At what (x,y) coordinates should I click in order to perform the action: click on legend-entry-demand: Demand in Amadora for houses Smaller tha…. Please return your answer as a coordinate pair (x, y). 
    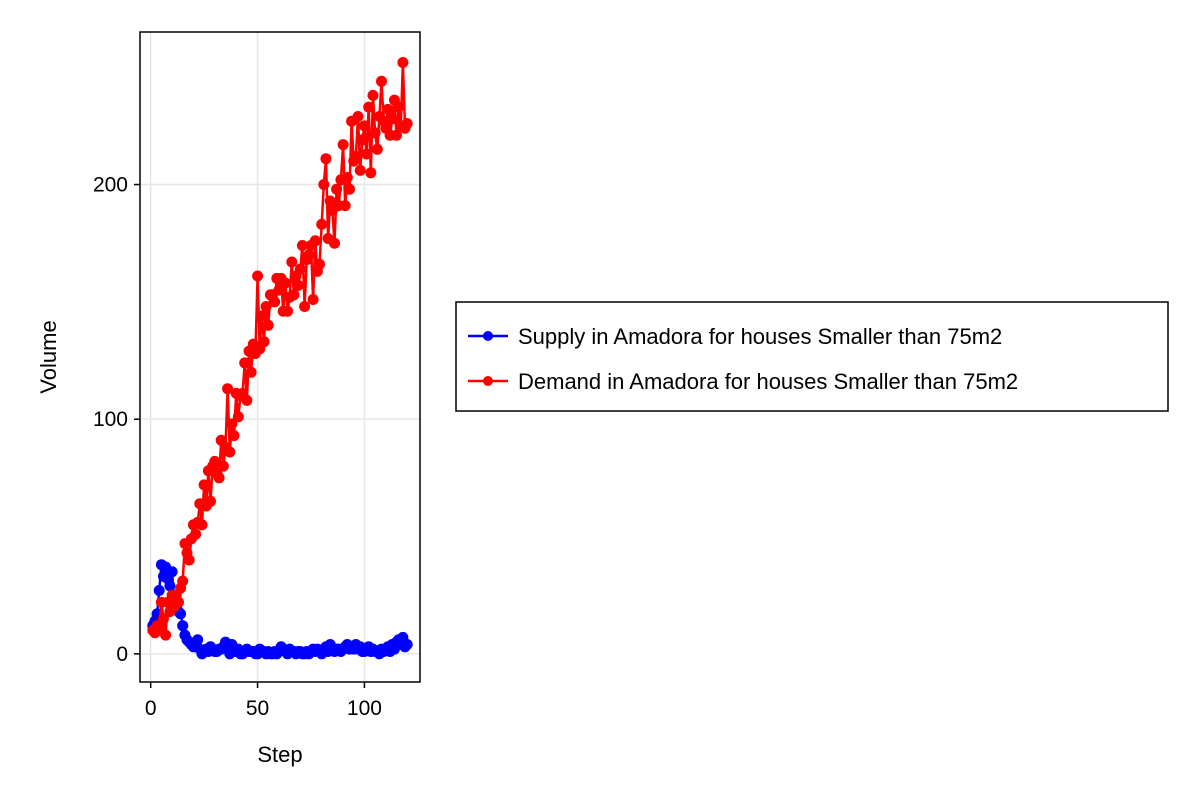
    Looking at the image, I should click on (743, 381).